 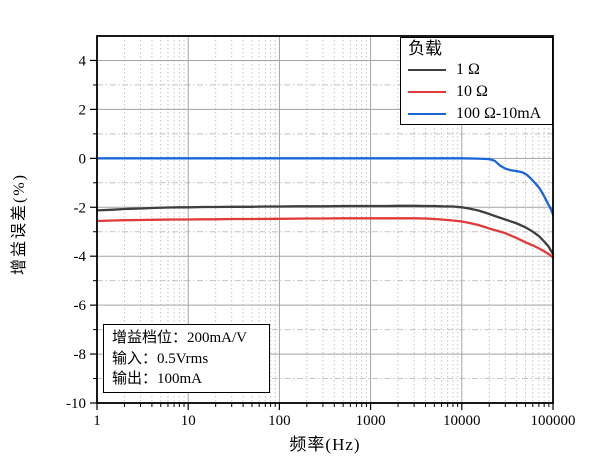 I want to click on y-axis-title: 增益误差(%), so click(x=19, y=224).